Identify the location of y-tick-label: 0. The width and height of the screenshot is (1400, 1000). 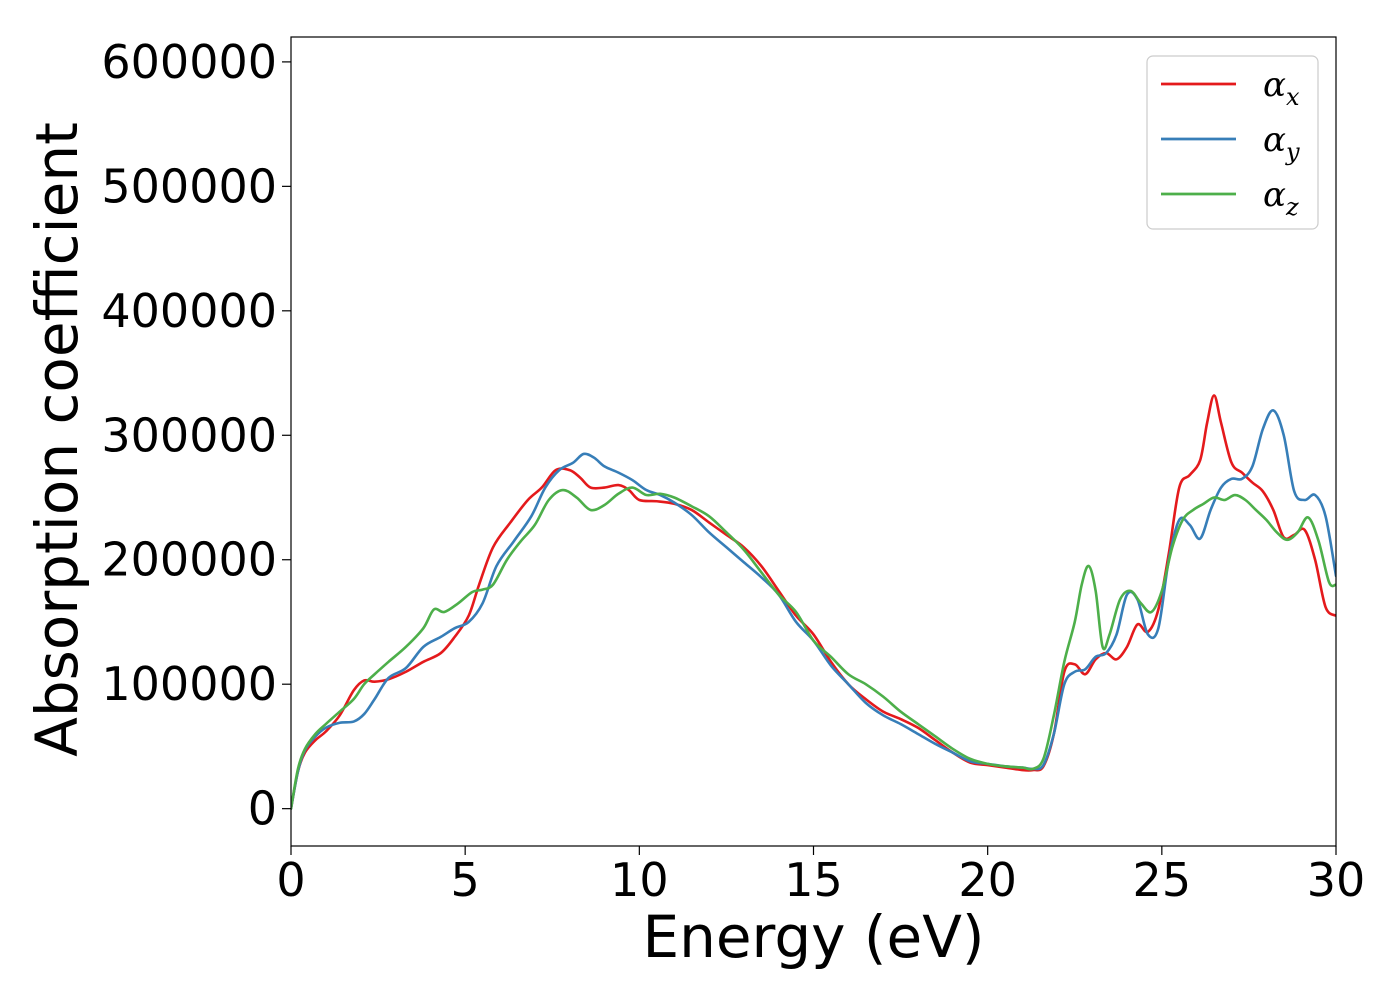
(262, 809).